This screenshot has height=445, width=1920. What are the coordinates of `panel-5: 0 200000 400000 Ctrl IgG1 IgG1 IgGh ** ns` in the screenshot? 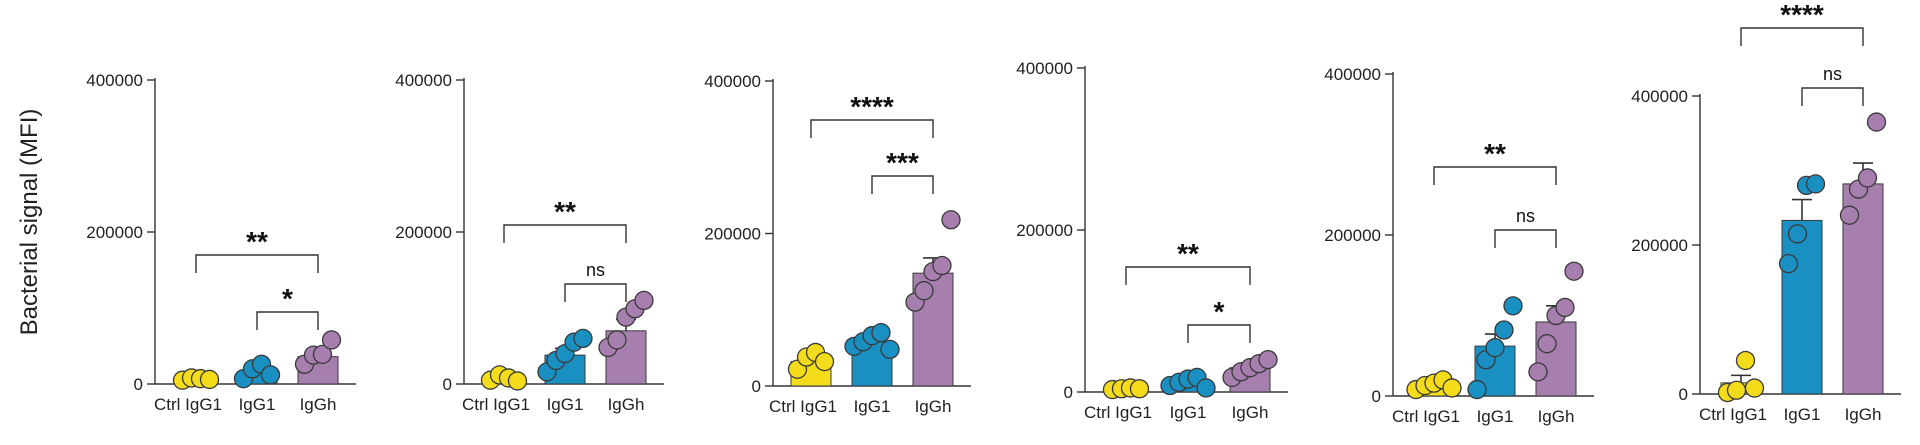 It's located at (1459, 245).